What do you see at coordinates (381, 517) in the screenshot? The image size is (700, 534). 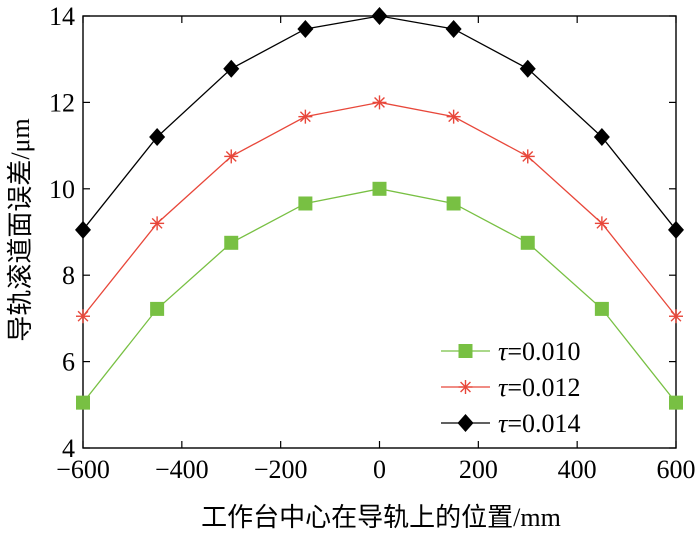 I see `x-axis-label: 工作台中心在导轨上的位置/mm` at bounding box center [381, 517].